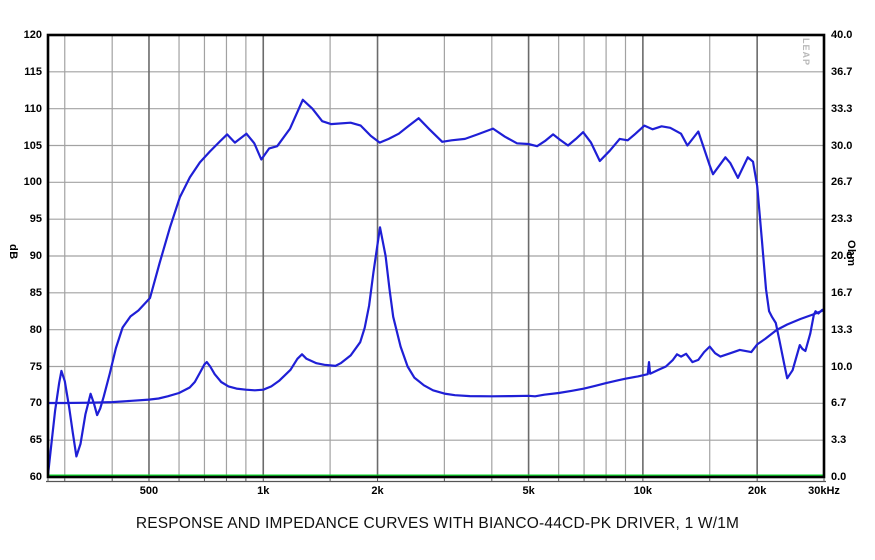 The image size is (875, 560). Describe the element at coordinates (842, 256) in the screenshot. I see `y-axis-tick-label-ohm: 20.0` at that location.